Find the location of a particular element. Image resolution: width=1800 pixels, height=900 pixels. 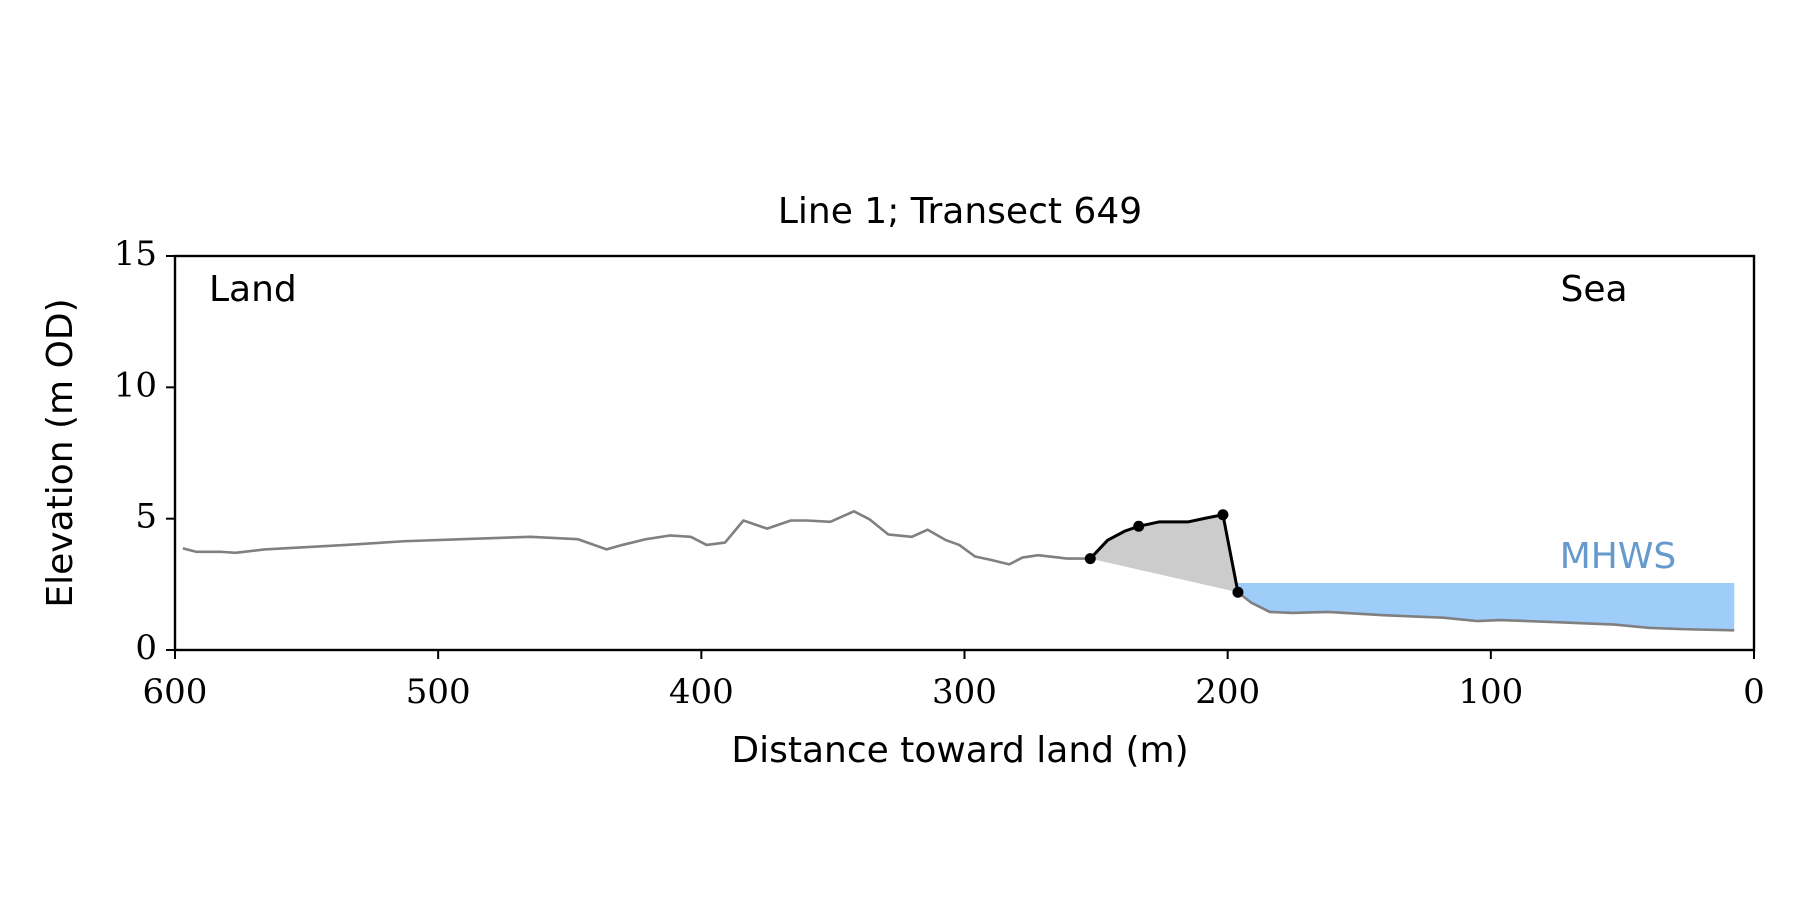

x-tick-label: 0 is located at coordinates (1754, 692).